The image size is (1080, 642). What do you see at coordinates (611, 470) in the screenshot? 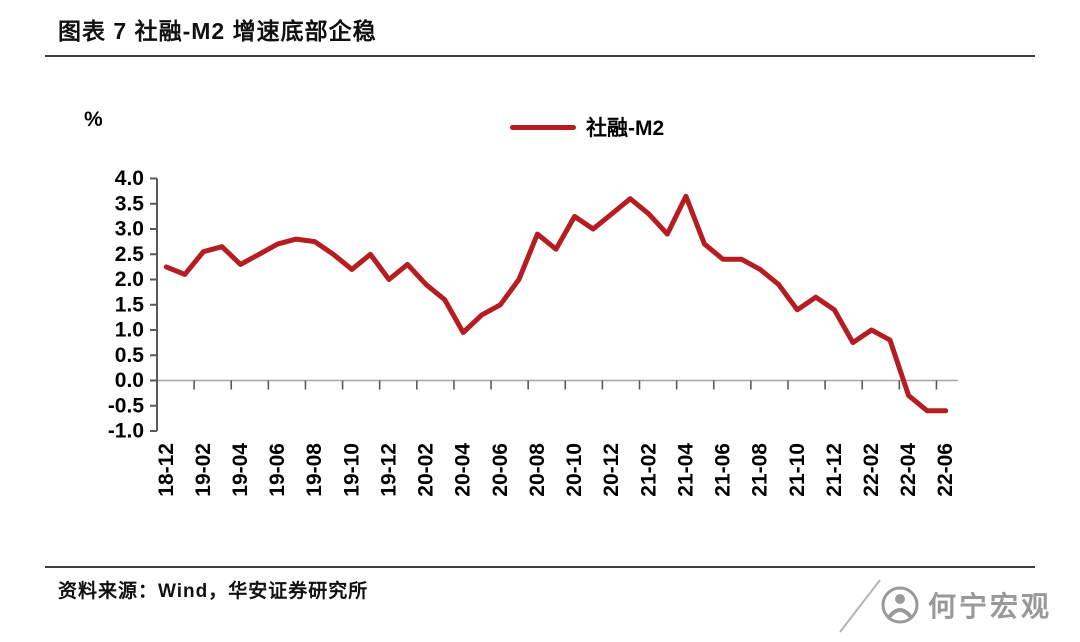
I see `x-tick-label: 20-12` at bounding box center [611, 470].